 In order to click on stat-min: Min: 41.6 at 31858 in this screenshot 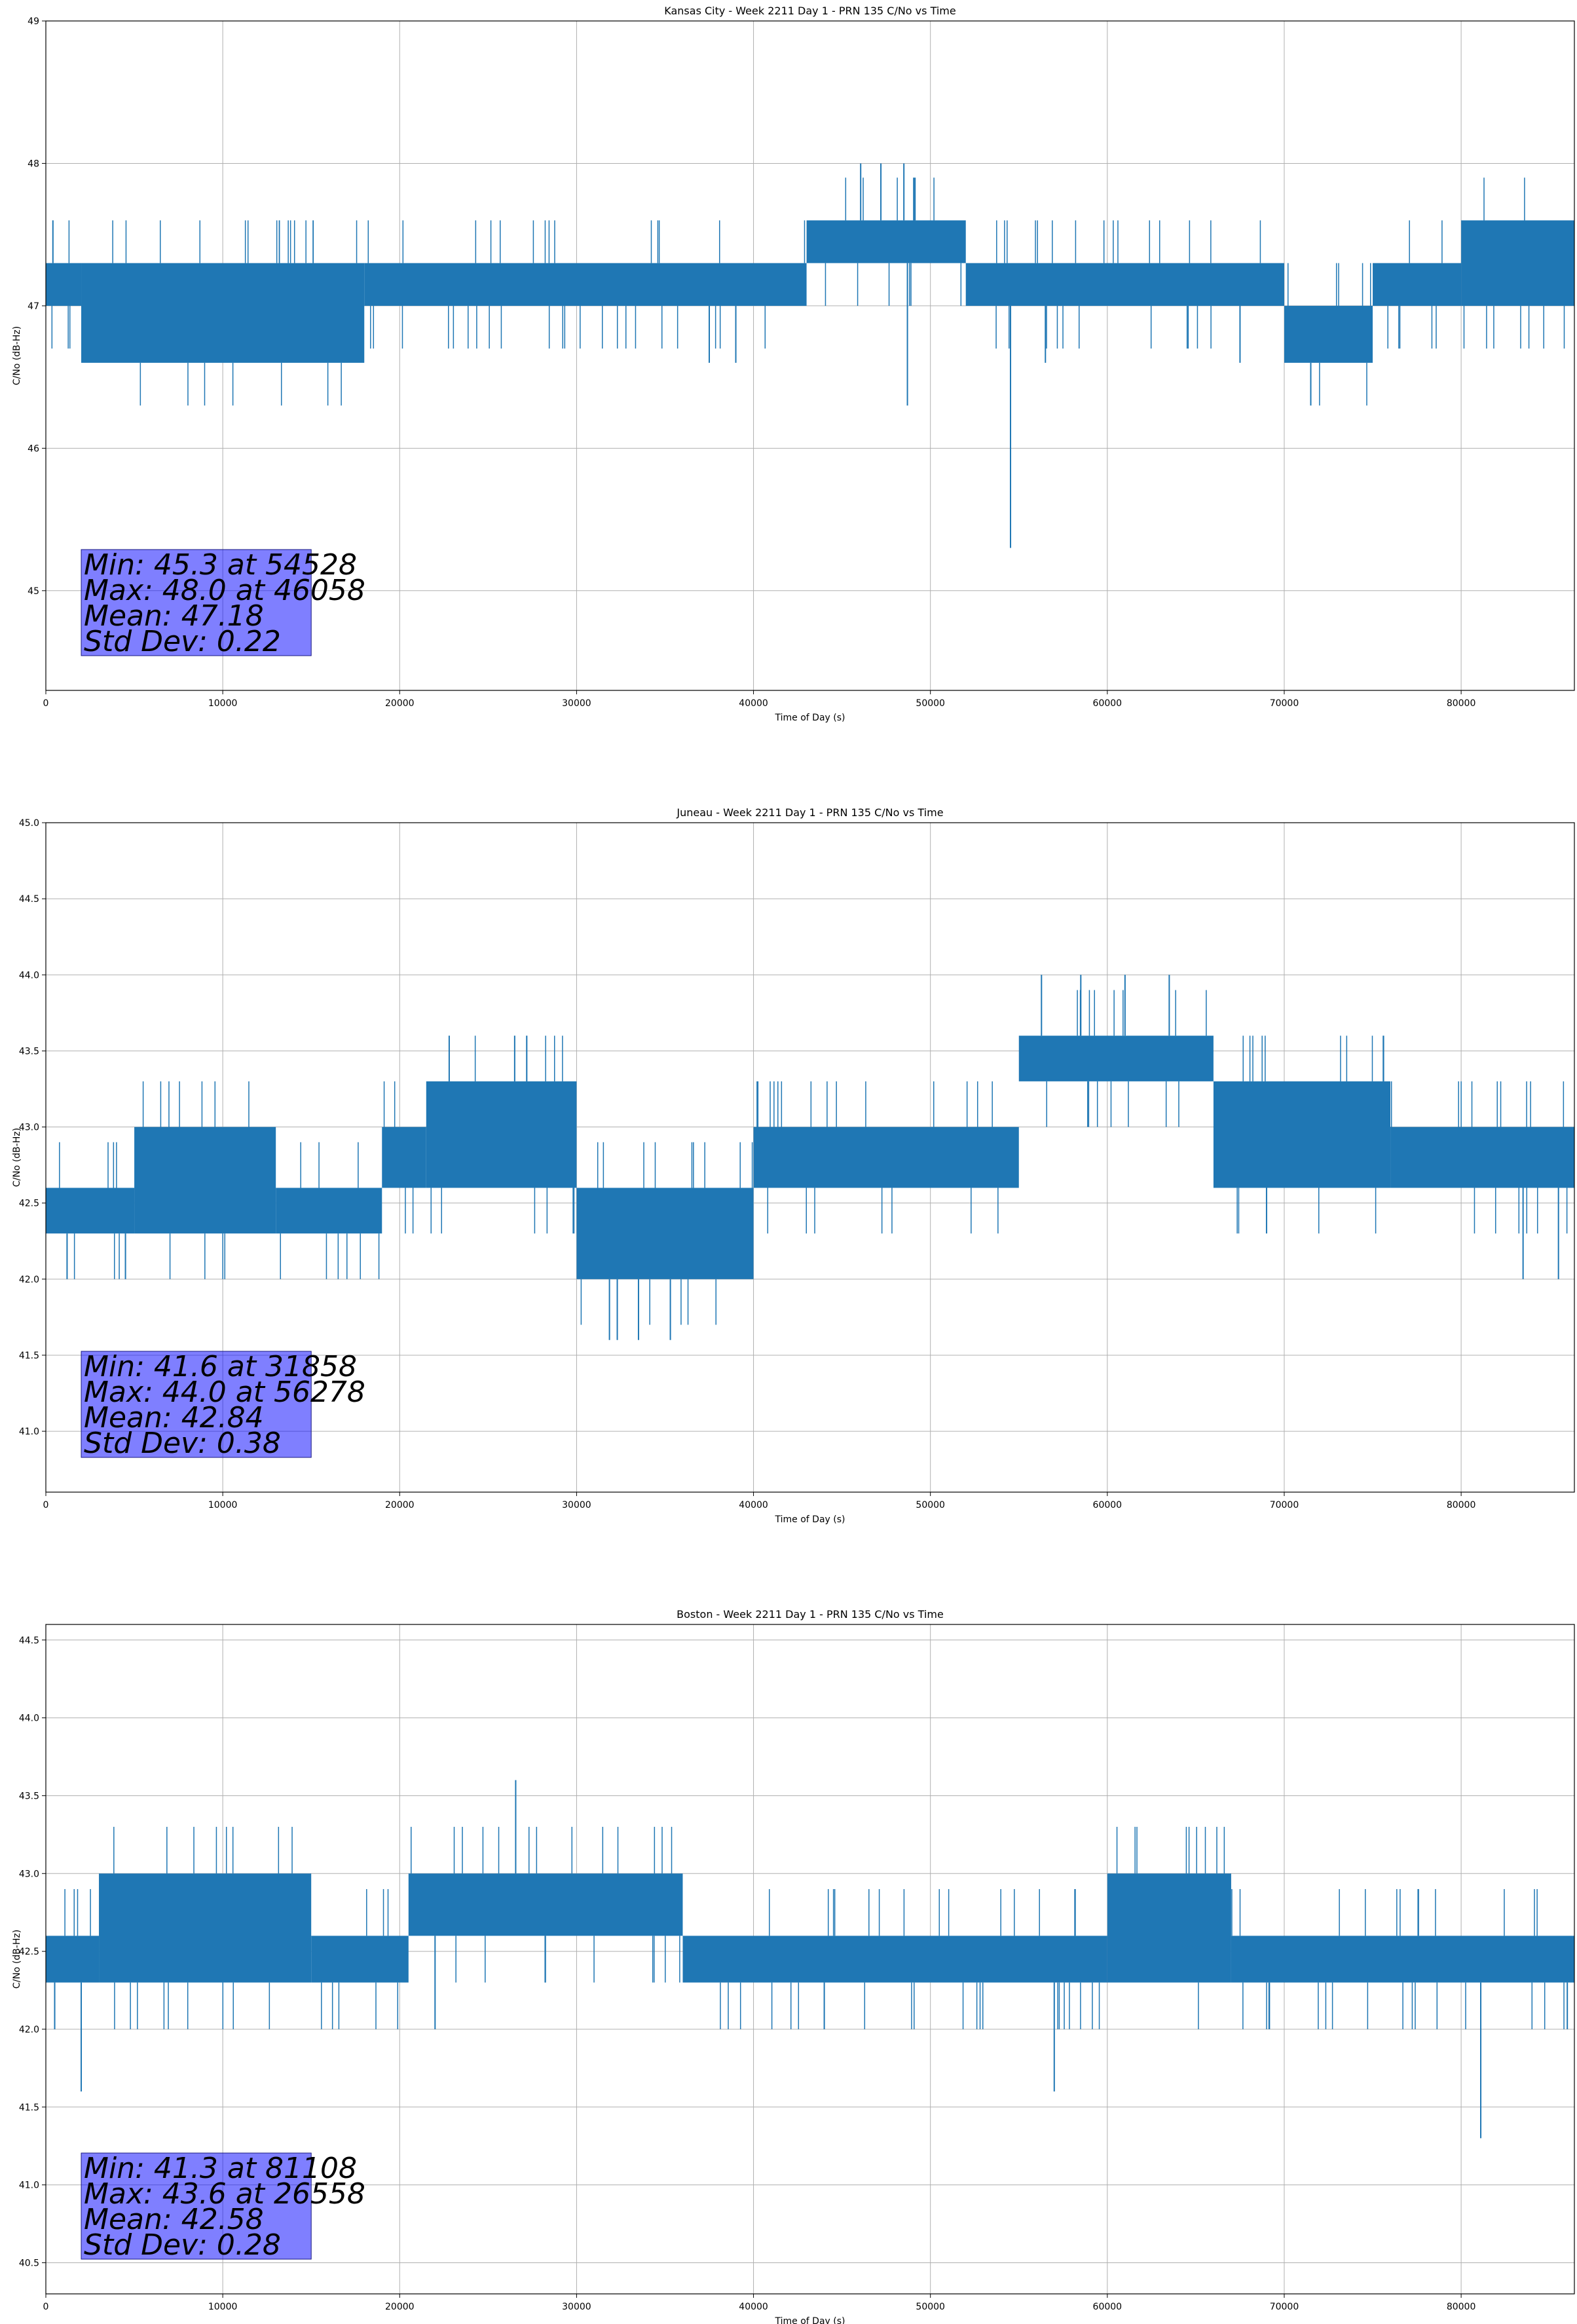, I will do `click(220, 1366)`.